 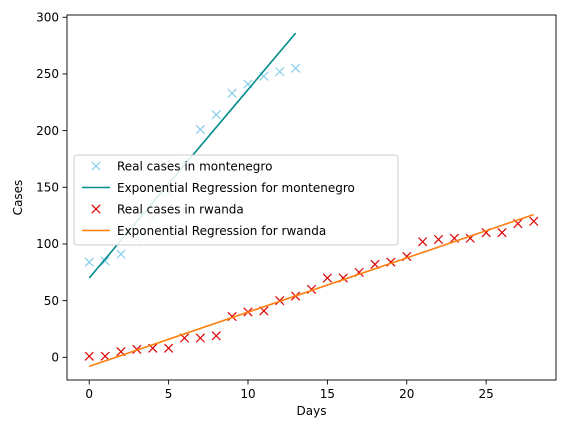 I want to click on data-point-2-15-stroke-b, so click(x=327, y=278).